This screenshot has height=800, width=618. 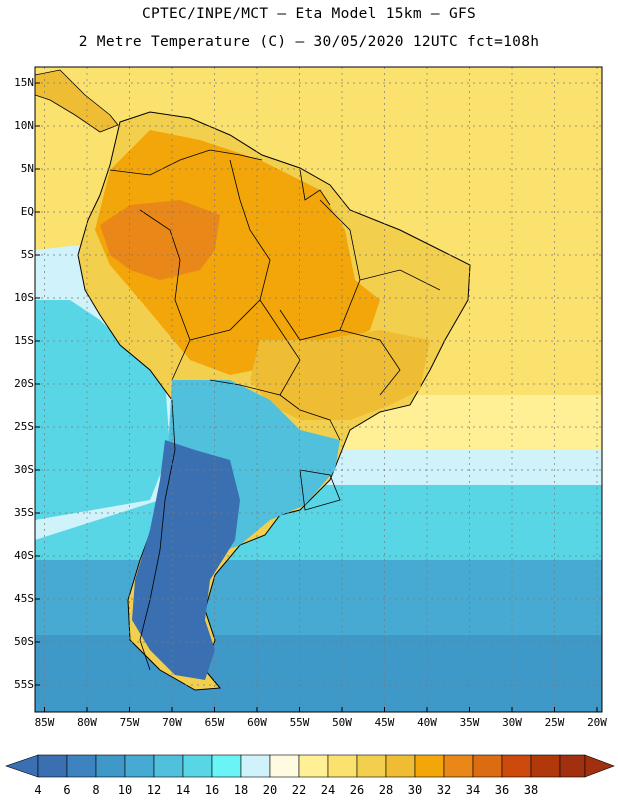 What do you see at coordinates (214, 722) in the screenshot?
I see `lon-label: 65W` at bounding box center [214, 722].